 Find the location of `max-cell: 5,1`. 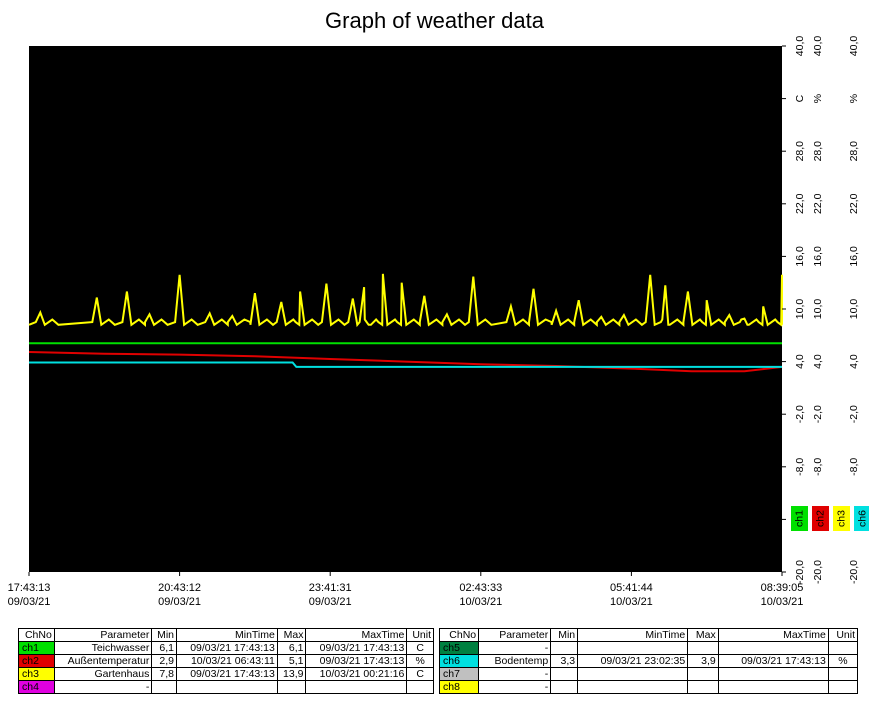

max-cell: 5,1 is located at coordinates (291, 661).